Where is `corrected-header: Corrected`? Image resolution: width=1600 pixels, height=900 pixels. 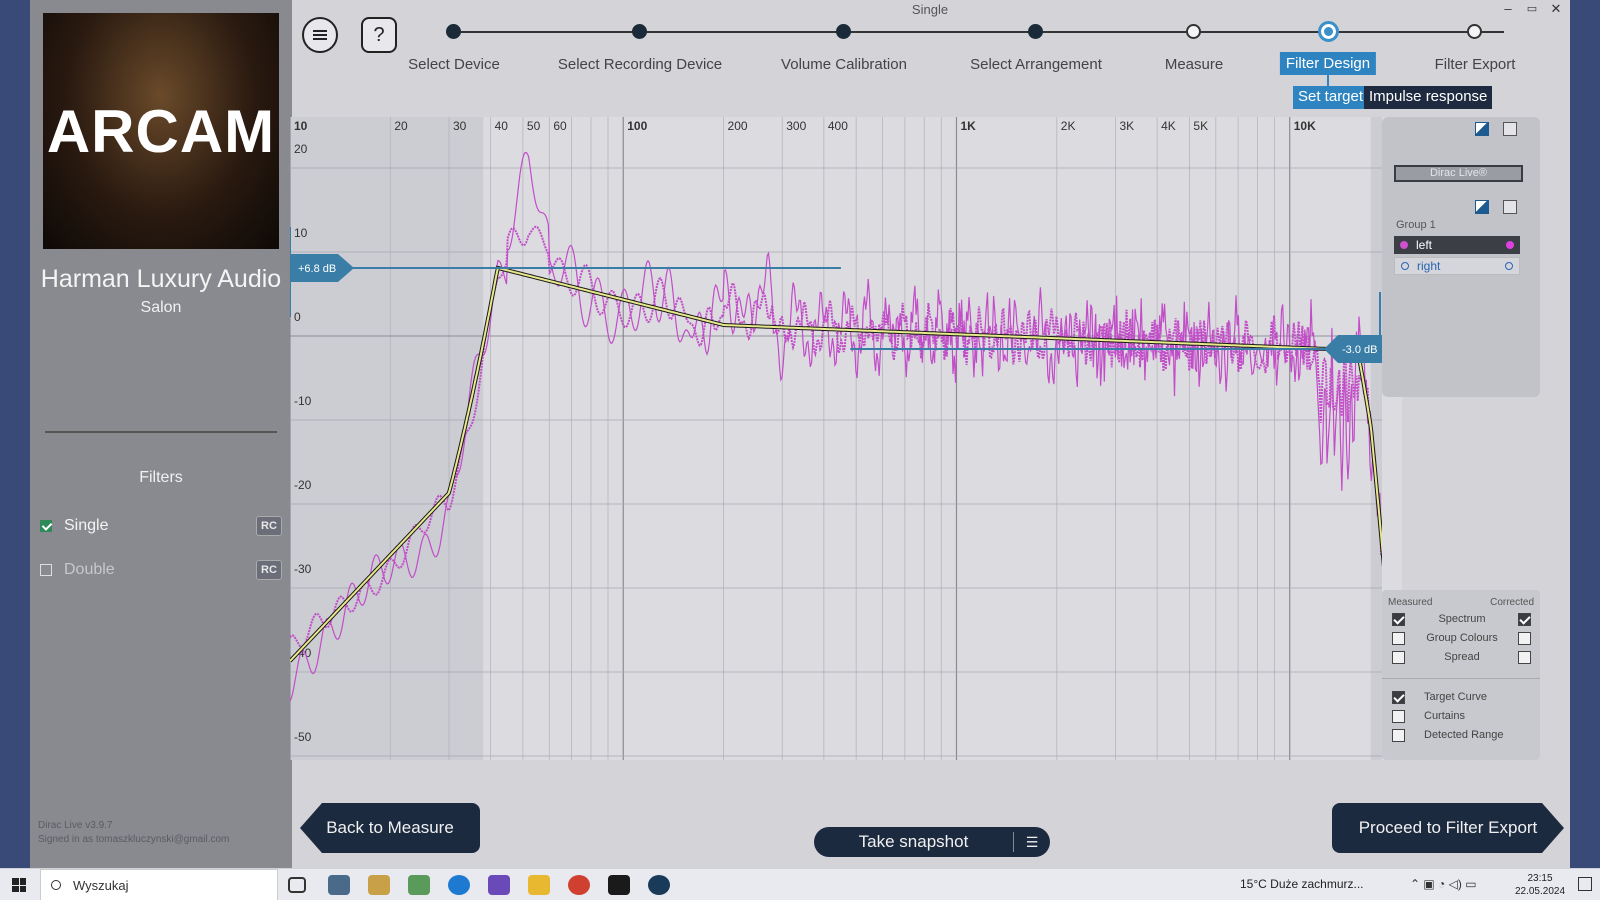 corrected-header: Corrected is located at coordinates (1512, 602).